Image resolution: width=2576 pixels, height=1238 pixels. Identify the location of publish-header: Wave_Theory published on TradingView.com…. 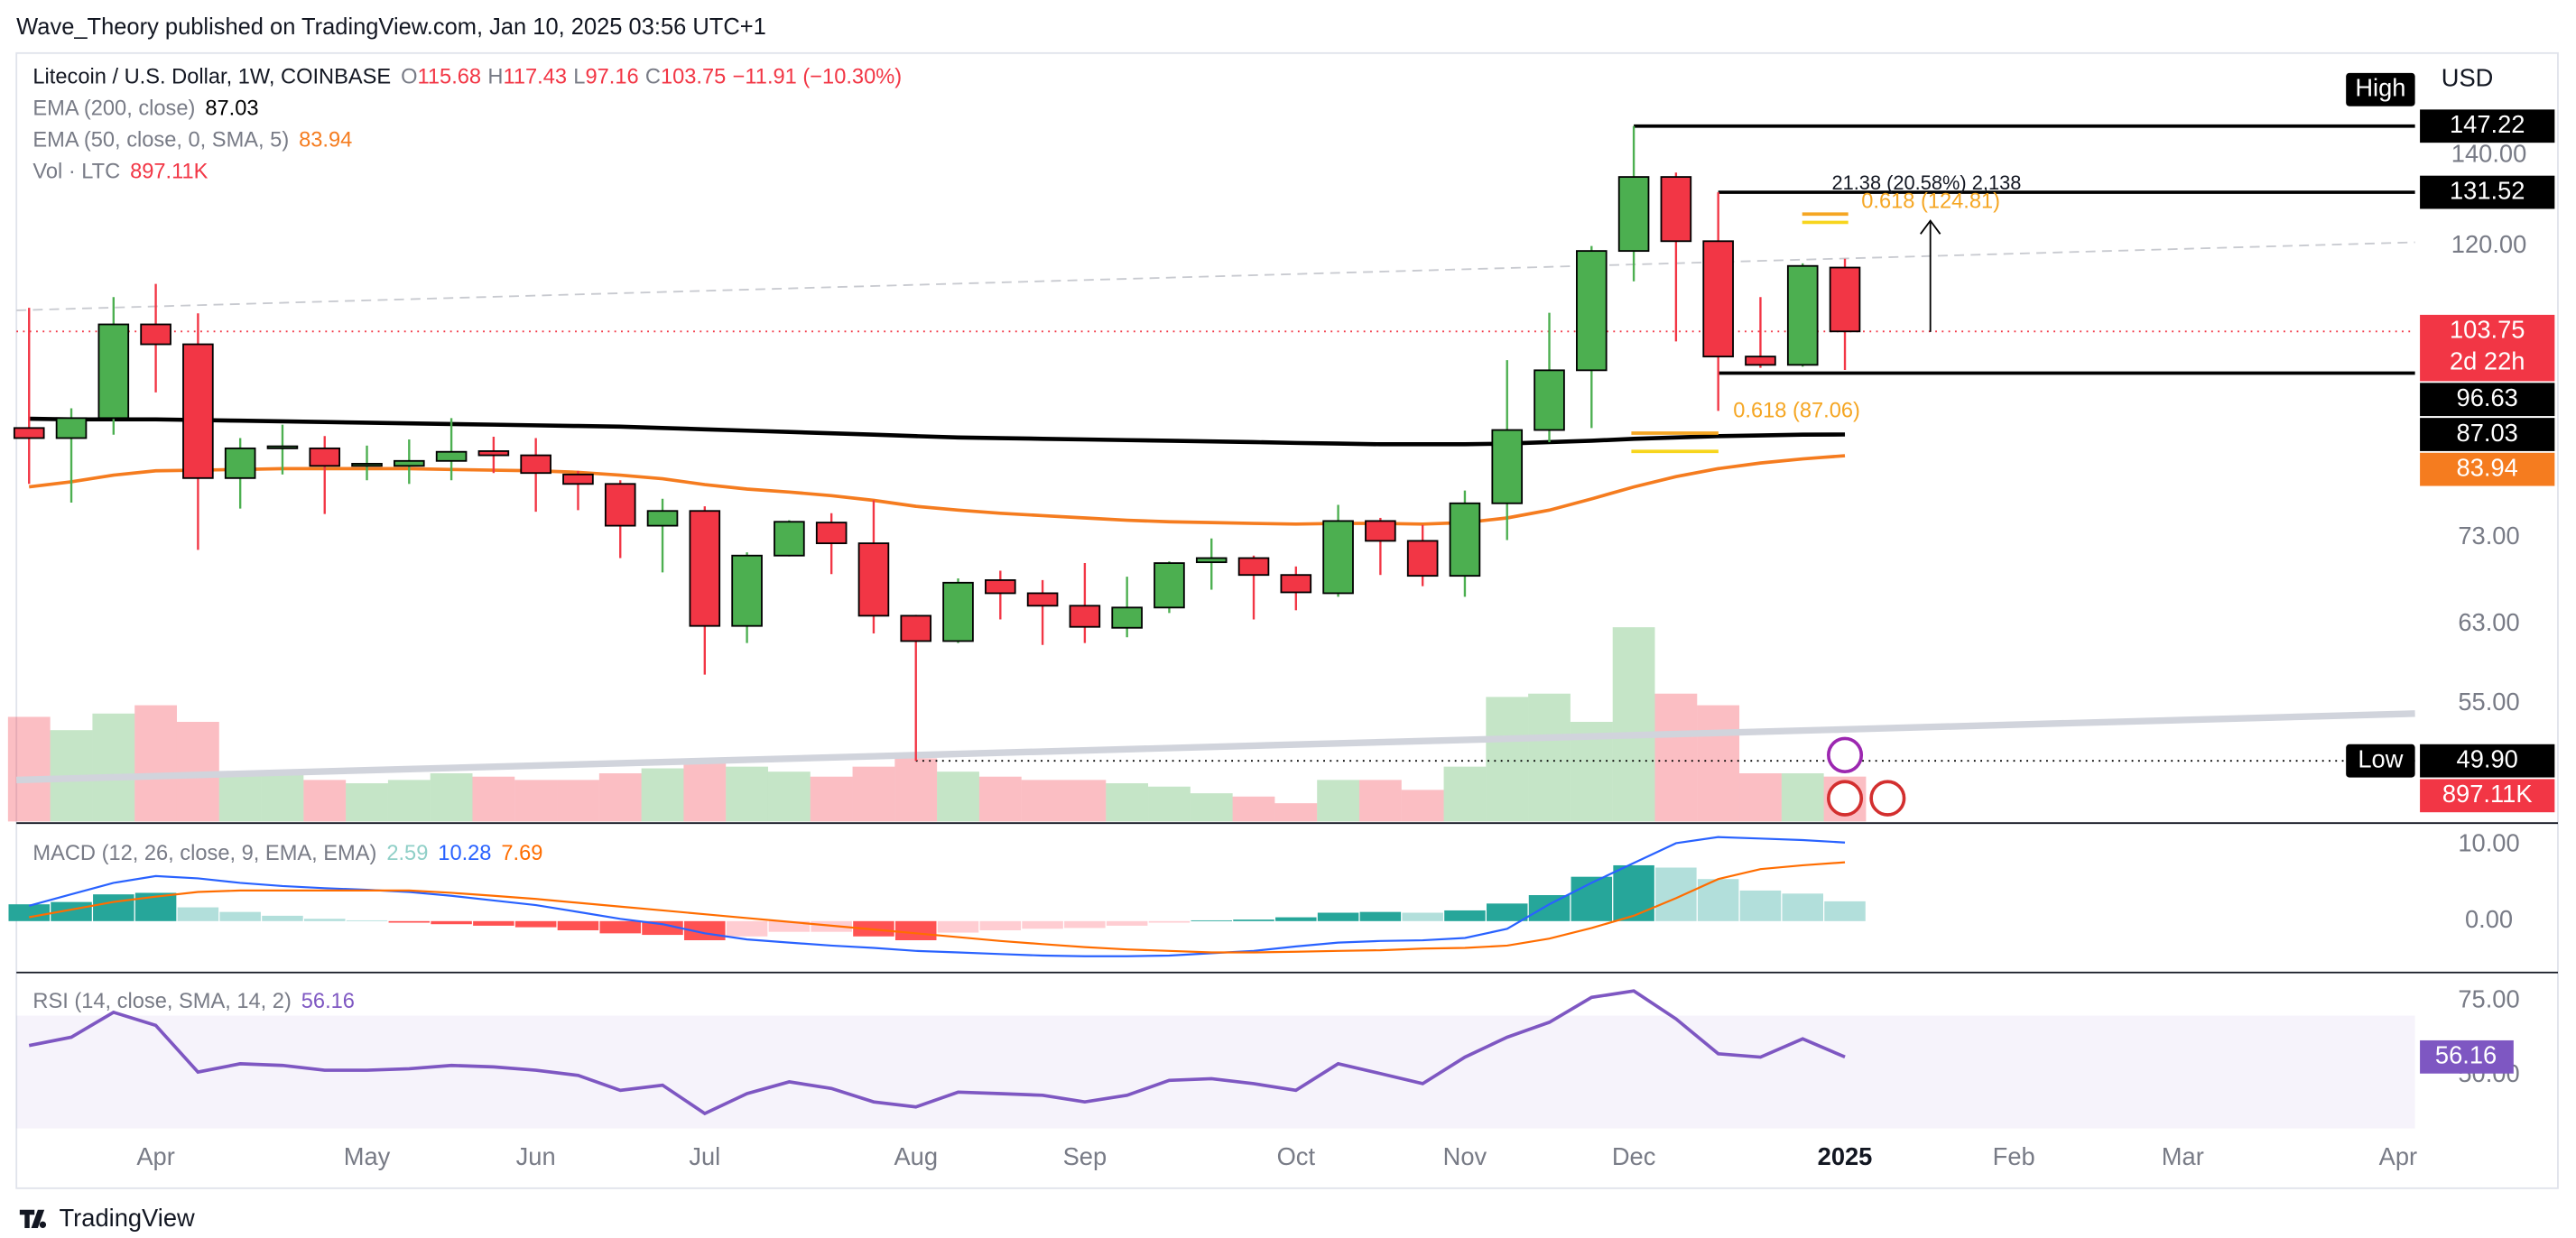
(391, 27).